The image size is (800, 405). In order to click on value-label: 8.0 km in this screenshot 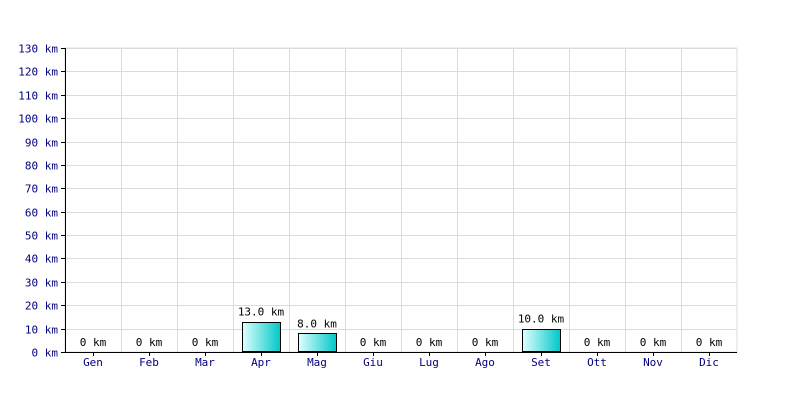, I will do `click(317, 323)`.